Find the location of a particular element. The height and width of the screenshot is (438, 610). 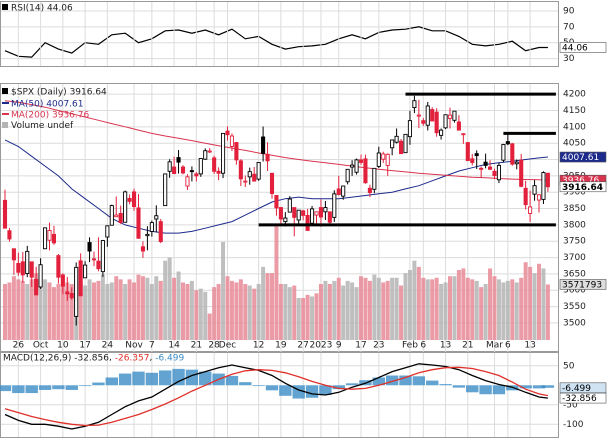

value-tag-label: 3936.76 is located at coordinates (580, 181).